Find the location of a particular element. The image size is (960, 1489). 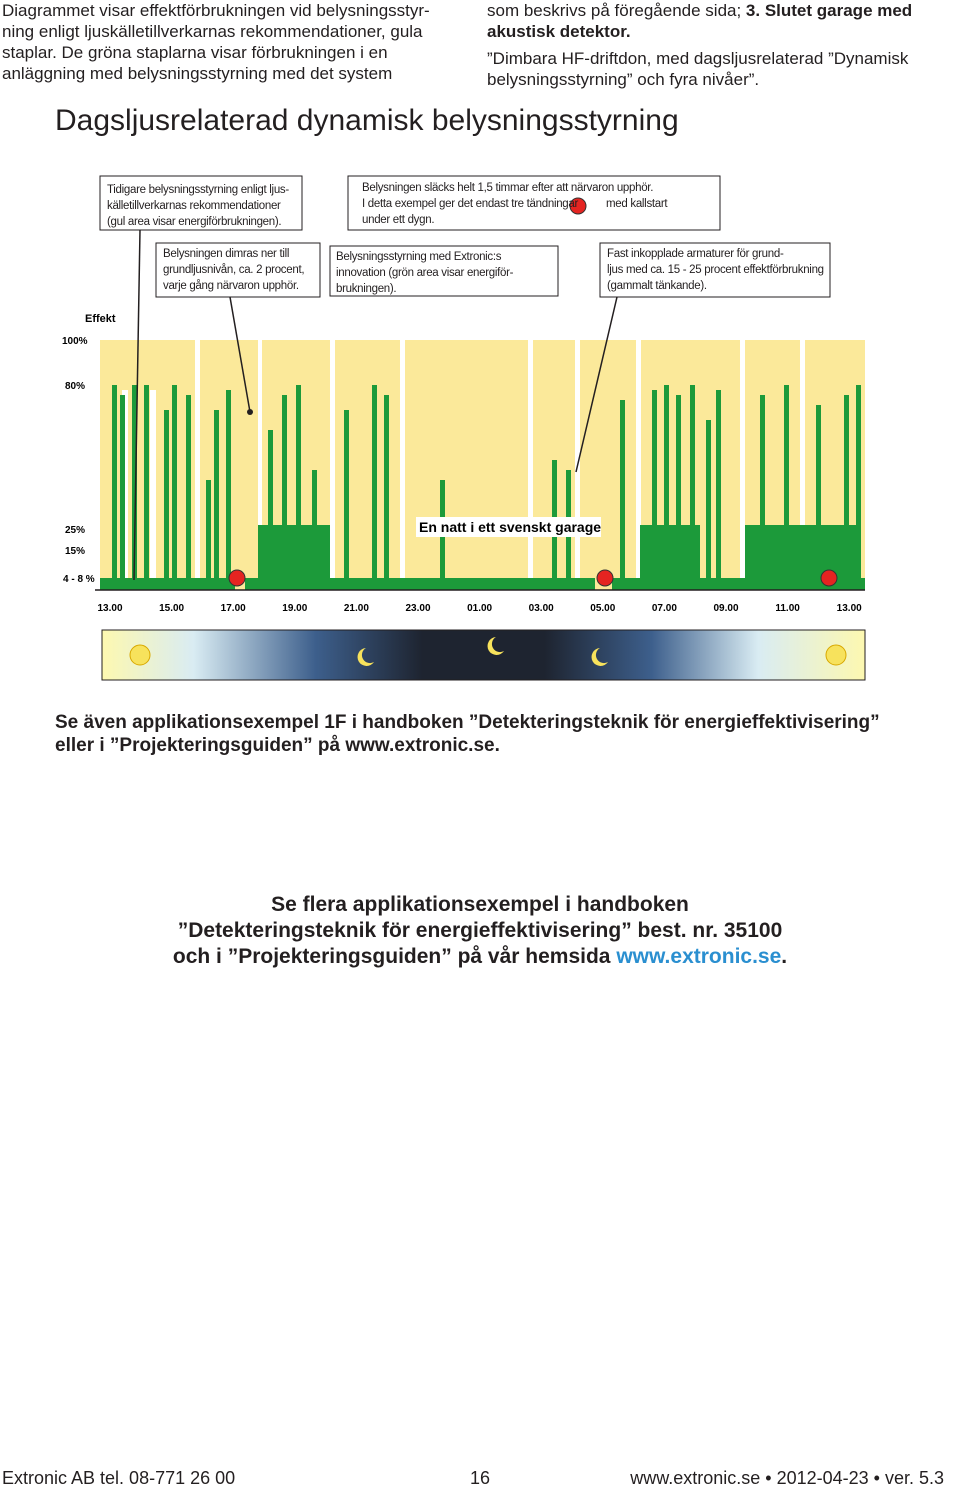

time-label: 05.00 is located at coordinates (602, 608).